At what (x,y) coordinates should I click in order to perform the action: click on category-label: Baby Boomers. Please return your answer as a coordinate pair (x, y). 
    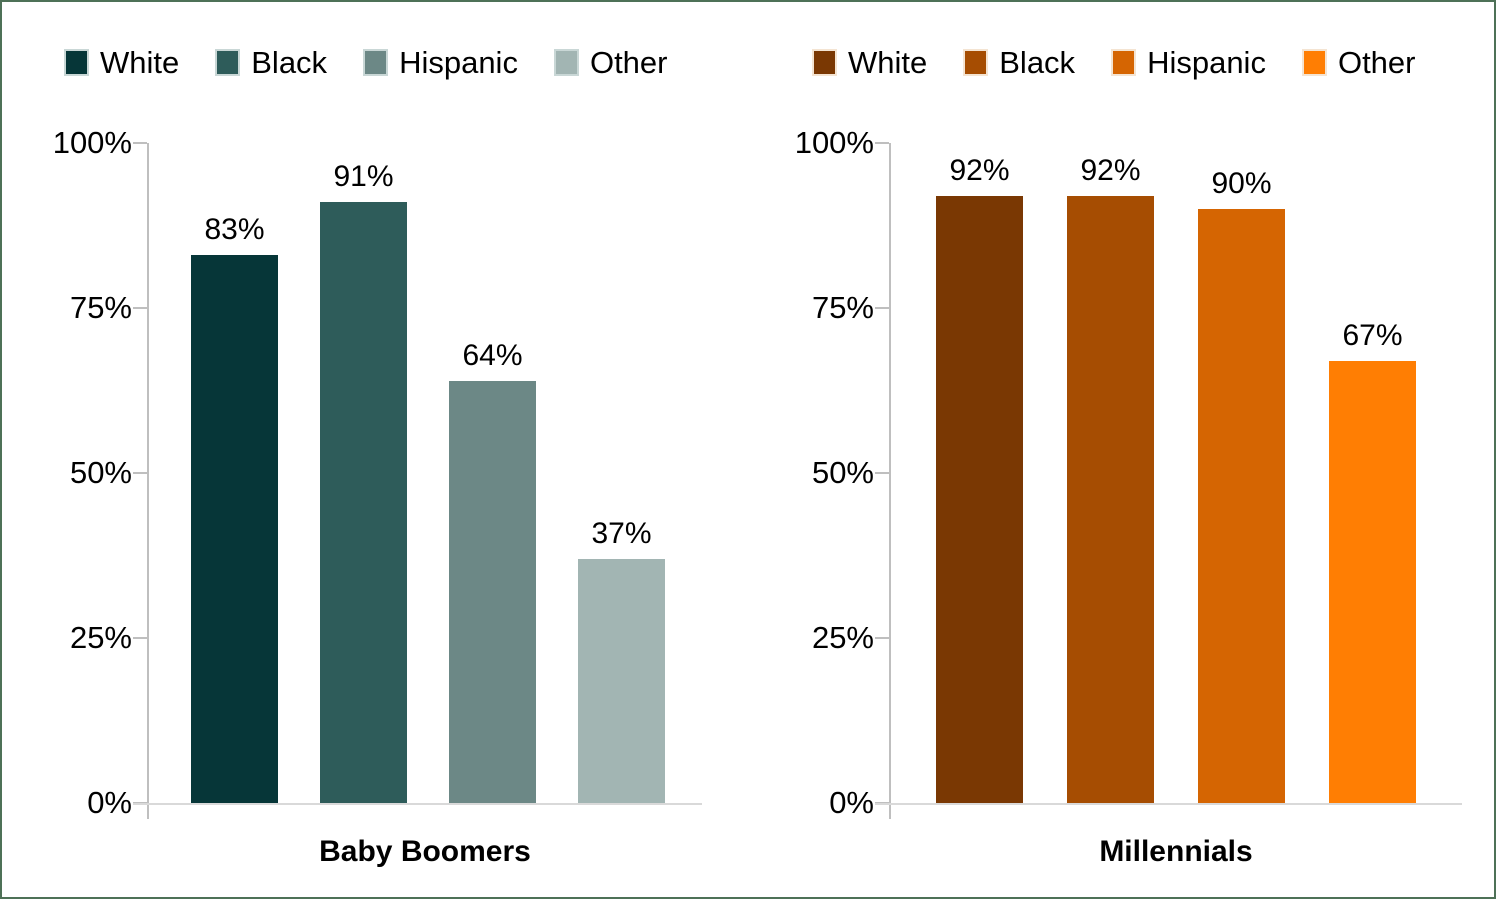
    Looking at the image, I should click on (425, 851).